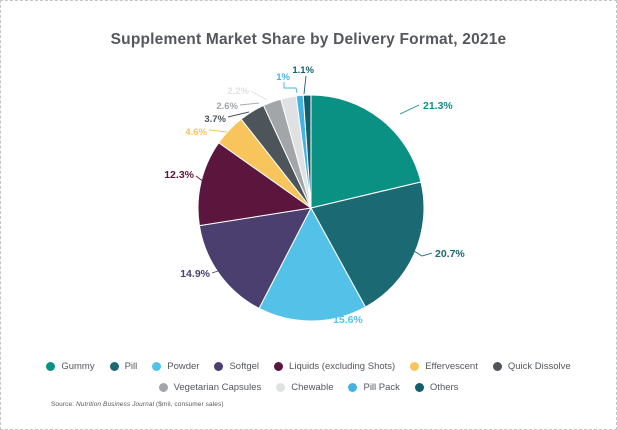 The height and width of the screenshot is (430, 617). What do you see at coordinates (215, 119) in the screenshot?
I see `slice-percent-label: 3.7%` at bounding box center [215, 119].